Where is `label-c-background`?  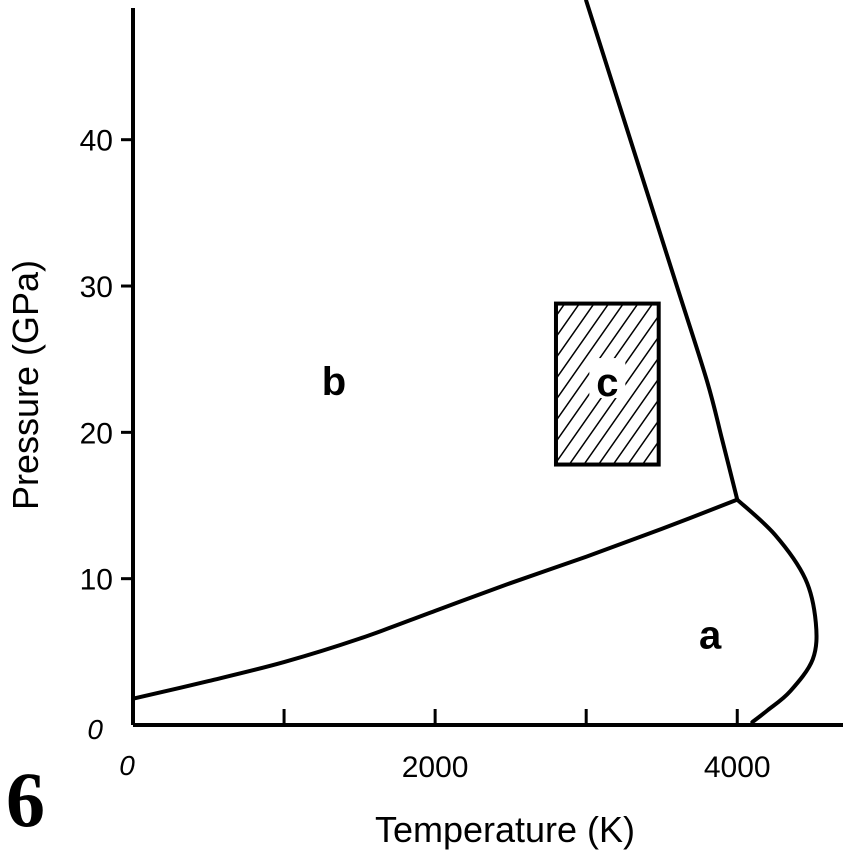
label-c-background is located at coordinates (607, 378).